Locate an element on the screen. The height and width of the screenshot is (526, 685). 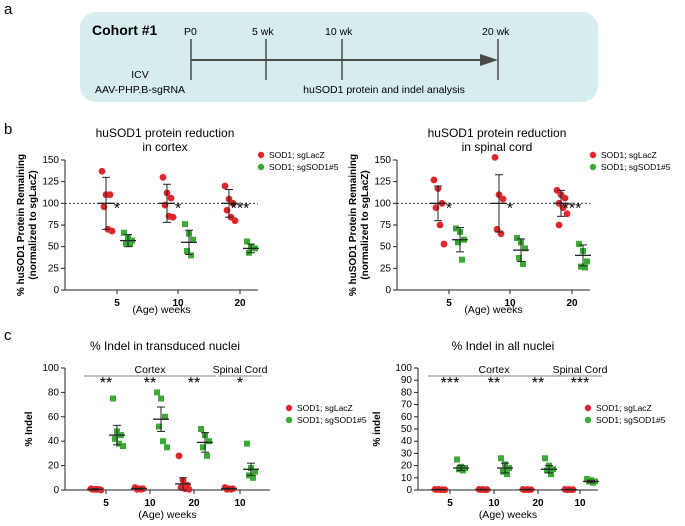
chart-title: % Indel in transduced nuclei is located at coordinates (165, 346).